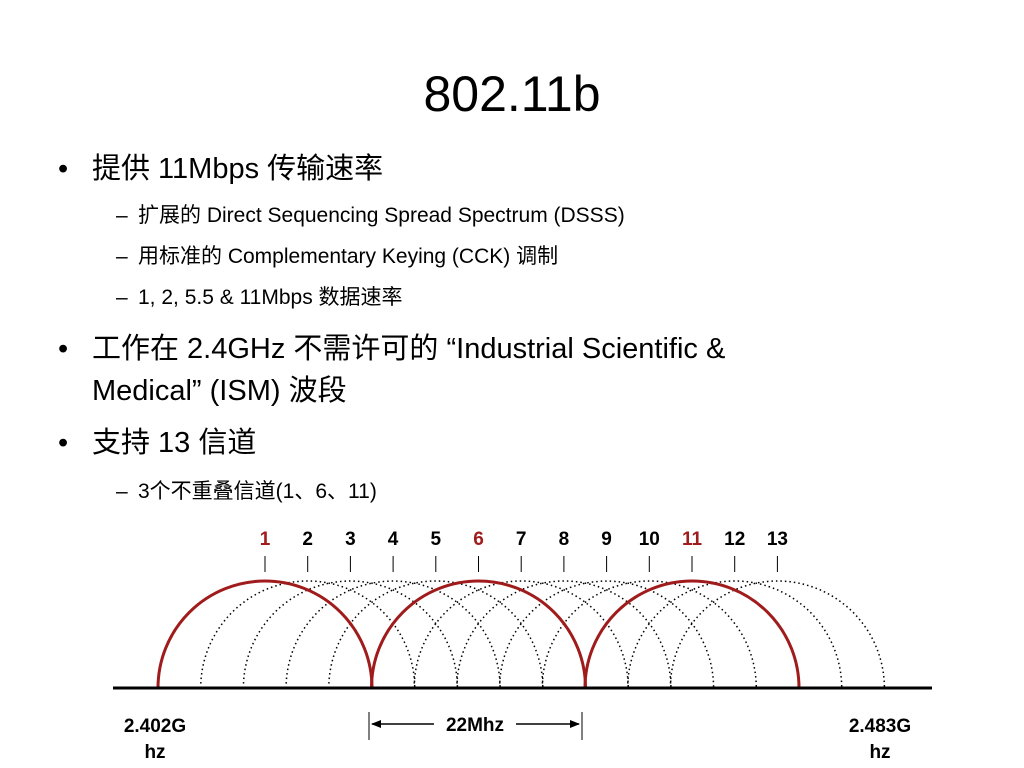  I want to click on bullet-text: 支持 13 信道, so click(174, 443).